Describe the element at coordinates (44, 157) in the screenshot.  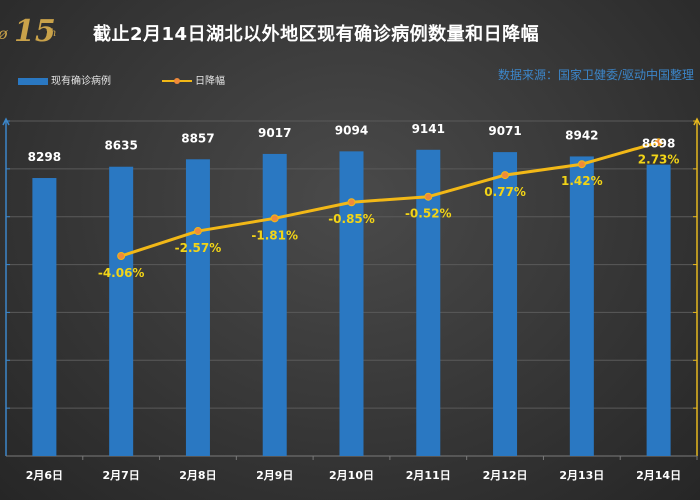
I see `bar-value-label: 8298` at that location.